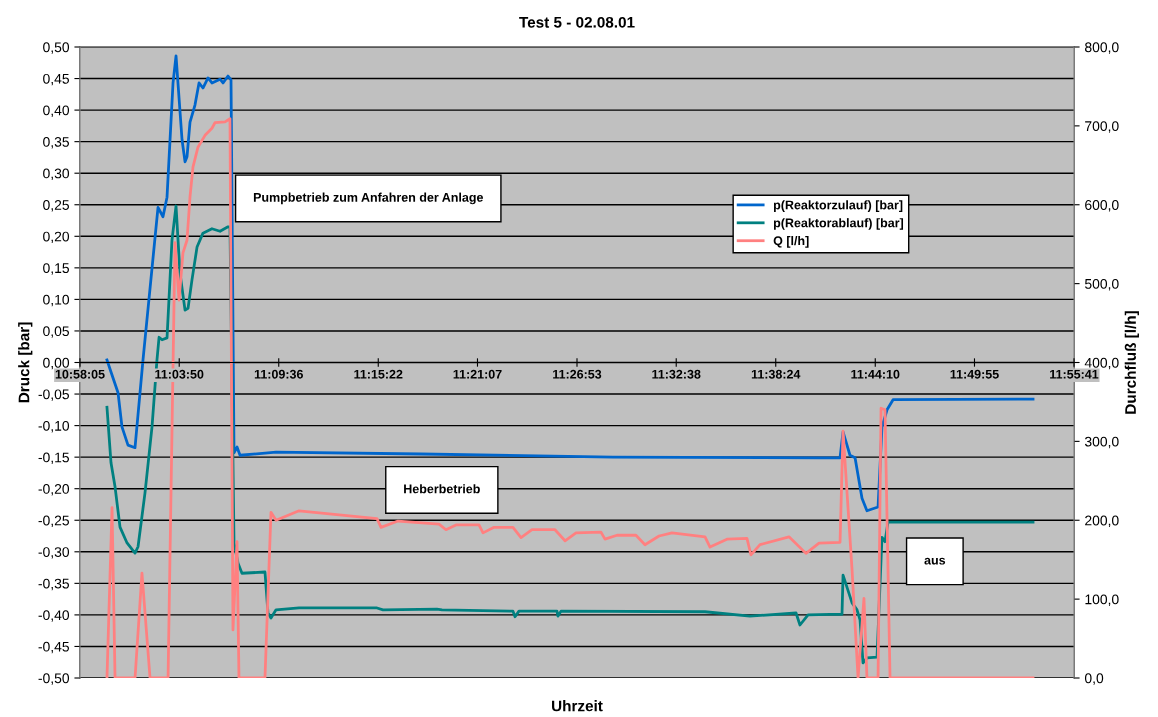  I want to click on x-tick-label: 10:58:05, so click(80, 374).